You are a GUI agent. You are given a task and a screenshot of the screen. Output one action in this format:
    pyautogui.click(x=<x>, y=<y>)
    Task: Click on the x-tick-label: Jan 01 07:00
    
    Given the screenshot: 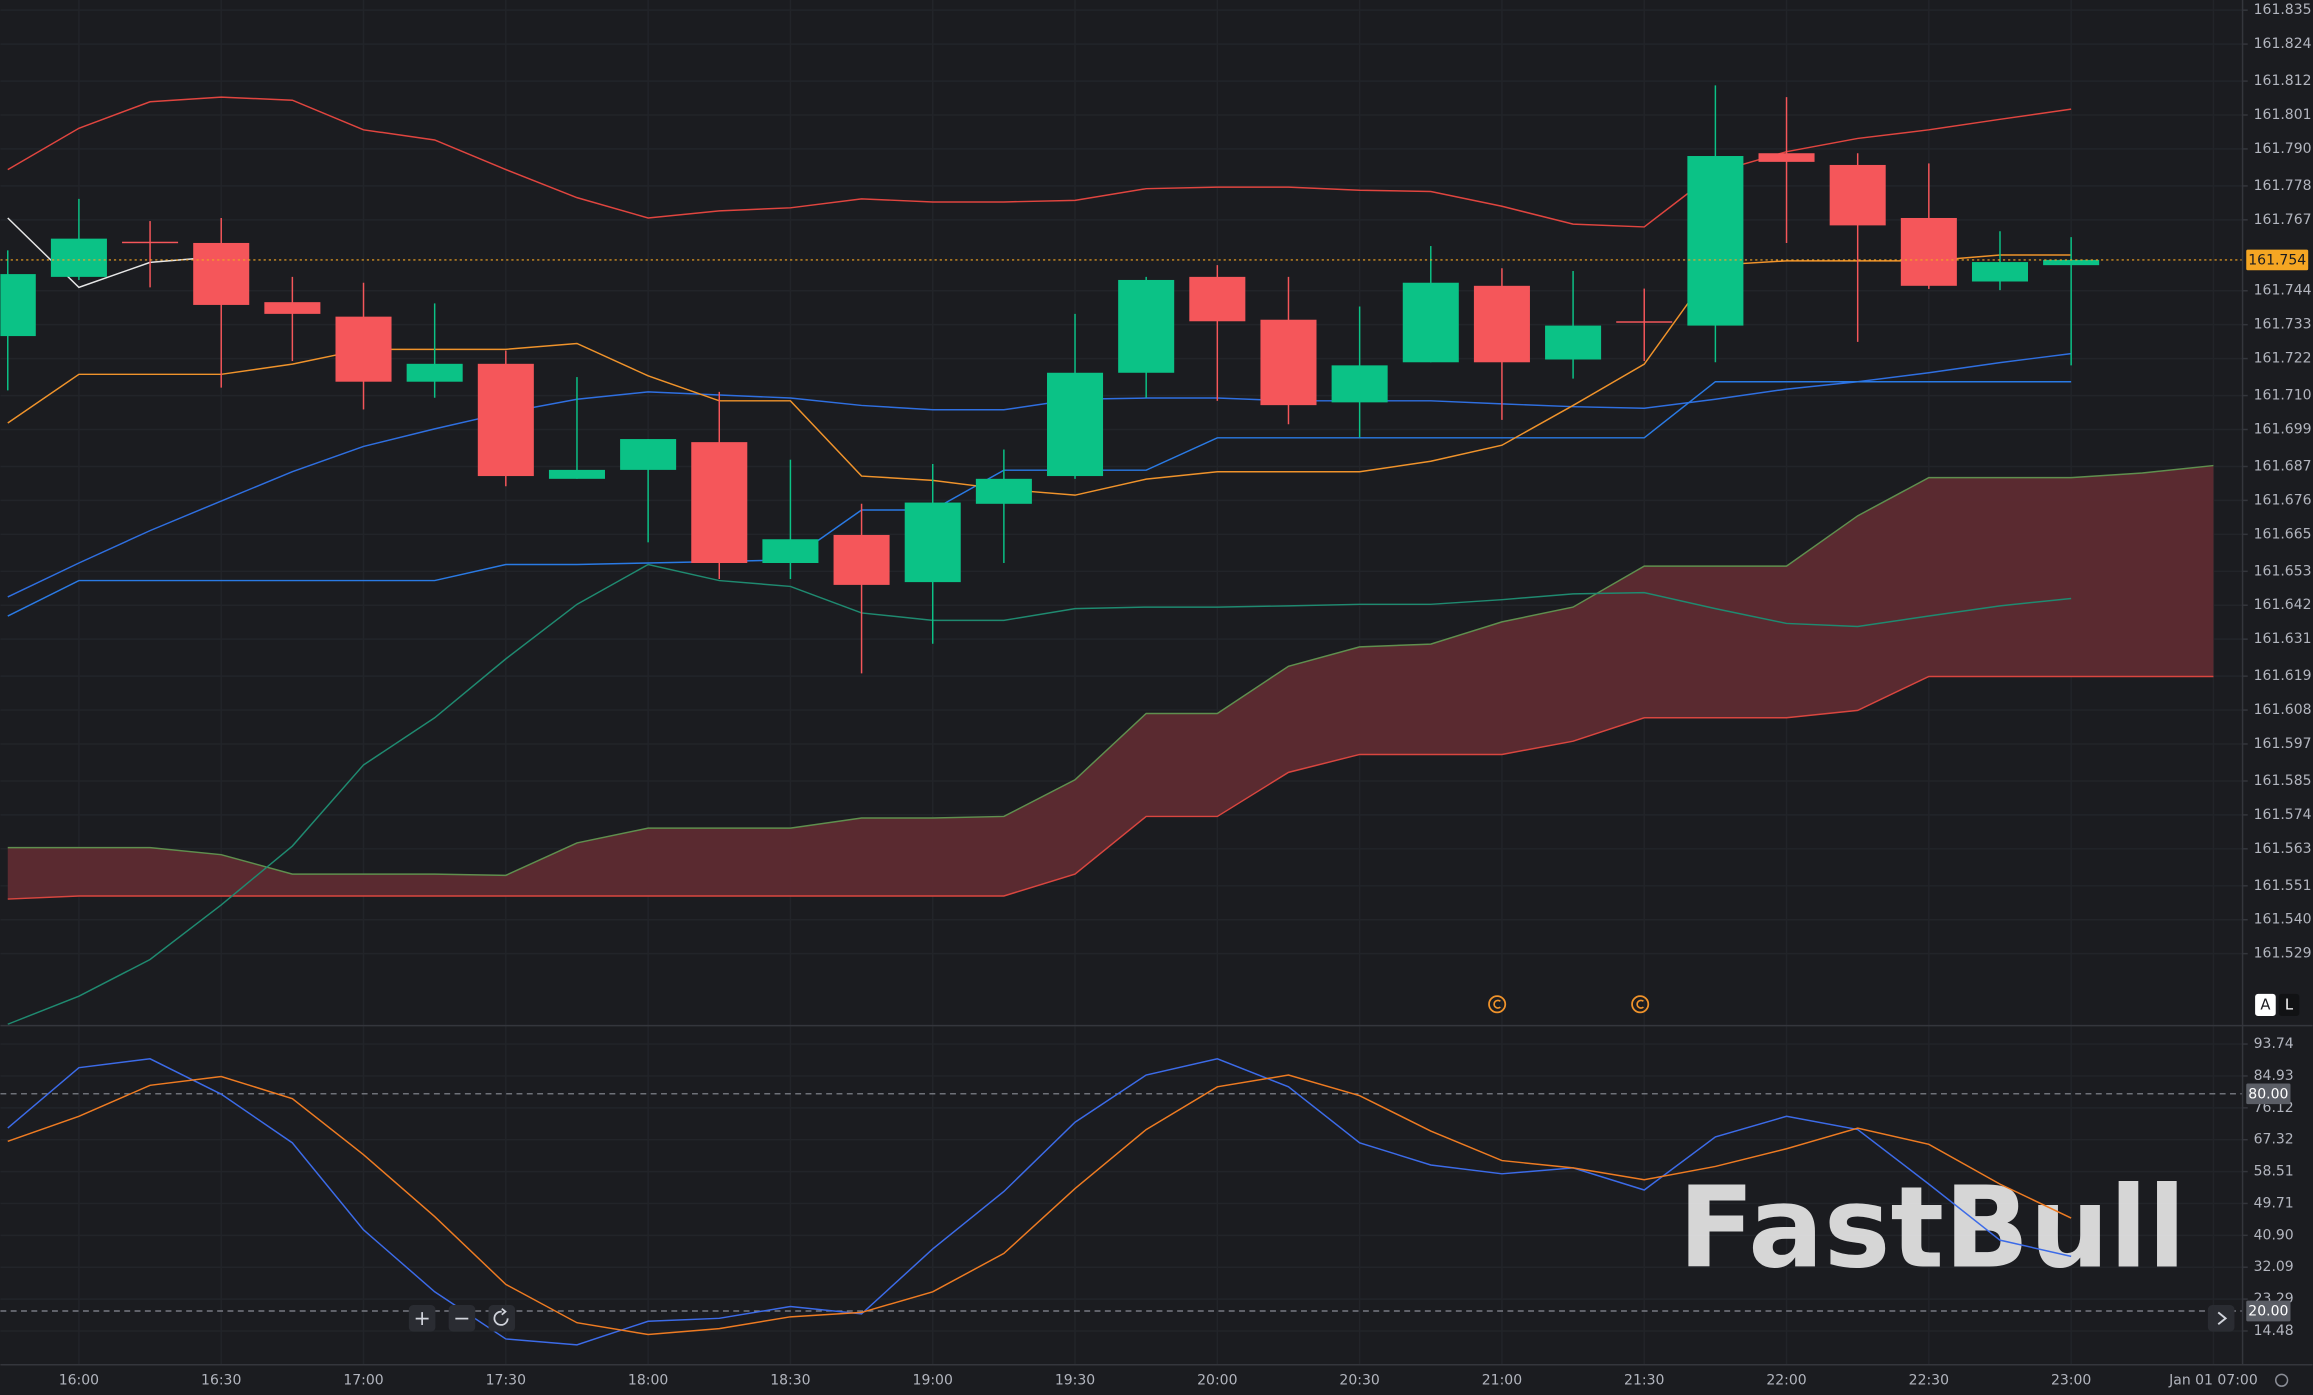 What is the action you would take?
    pyautogui.click(x=2213, y=1380)
    